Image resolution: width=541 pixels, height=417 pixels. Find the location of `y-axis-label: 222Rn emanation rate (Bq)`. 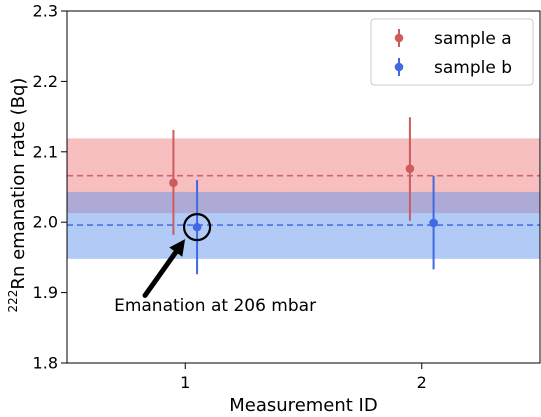

y-axis-label: 222Rn emanation rate (Bq) is located at coordinates (17, 195).